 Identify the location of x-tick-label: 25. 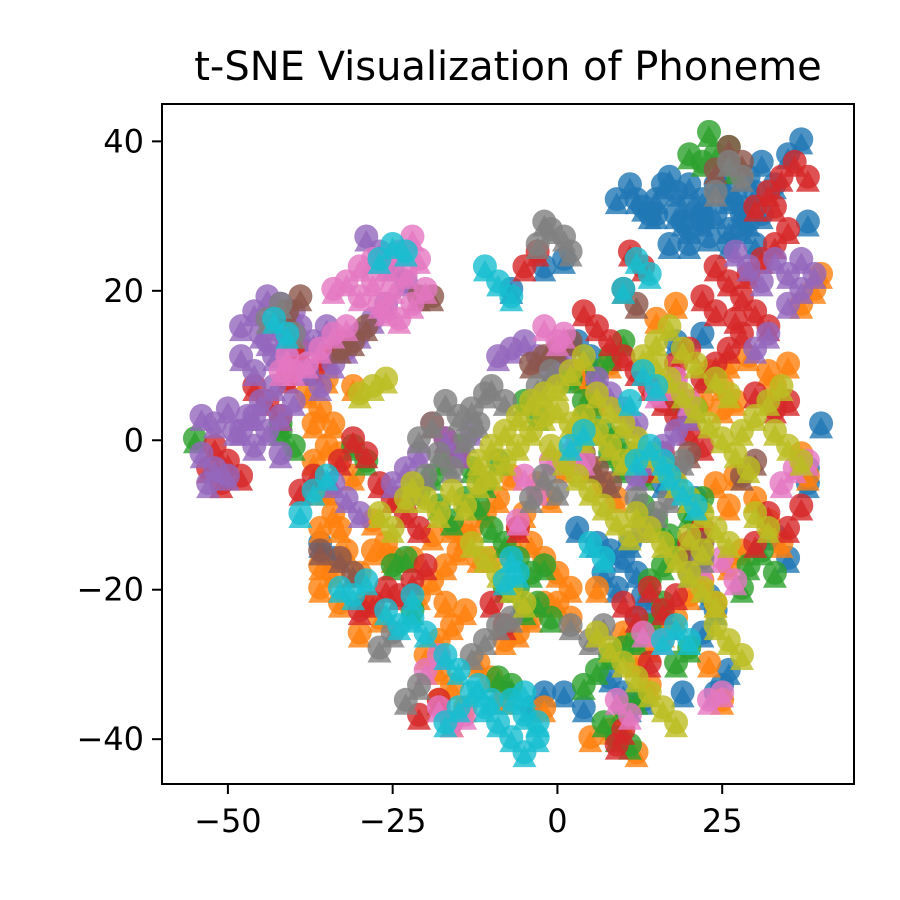
(722, 821).